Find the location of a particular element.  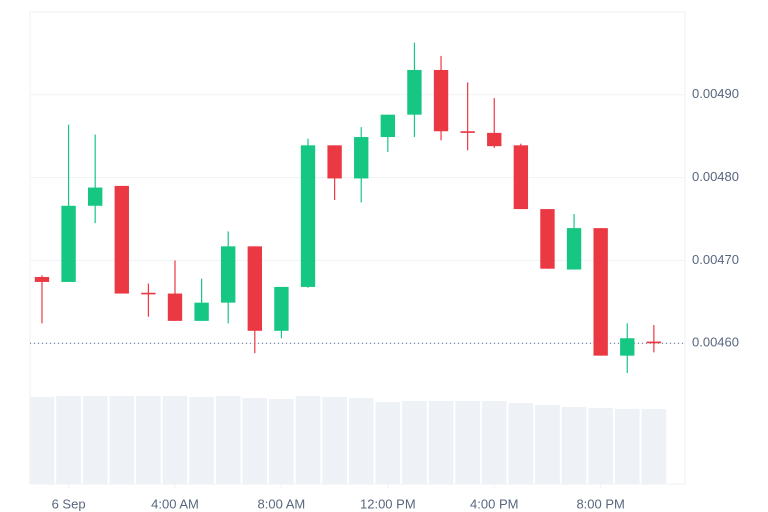

x-tick-label: 8:00 AM is located at coordinates (282, 503).